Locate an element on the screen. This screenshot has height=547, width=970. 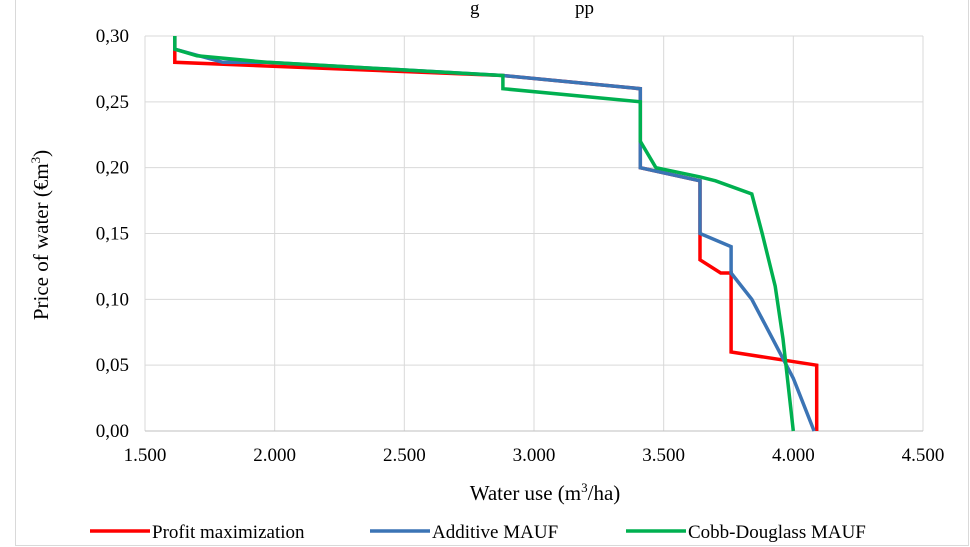
y-axis-title-text: Price of water (€m is located at coordinates (41, 241).